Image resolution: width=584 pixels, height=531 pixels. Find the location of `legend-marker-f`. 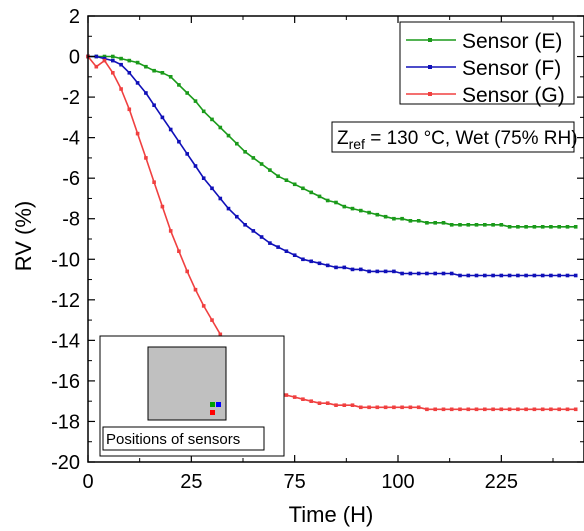

legend-marker-f is located at coordinates (430, 67).